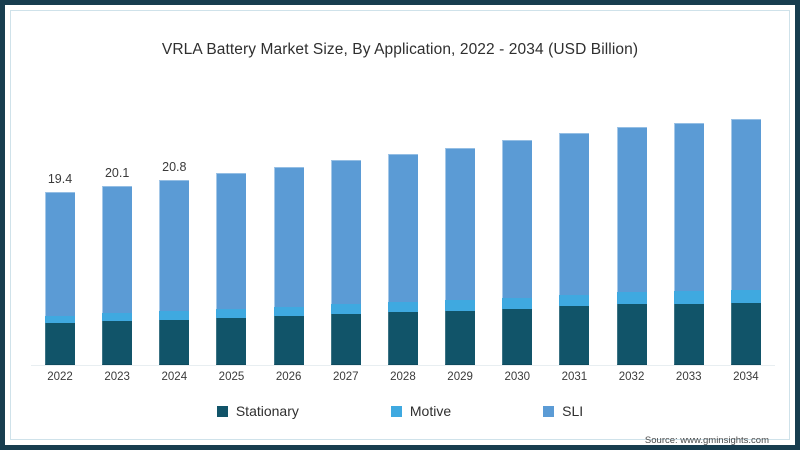 Image resolution: width=800 pixels, height=450 pixels. Describe the element at coordinates (517, 377) in the screenshot. I see `x-axis-tick-label: 2030` at that location.